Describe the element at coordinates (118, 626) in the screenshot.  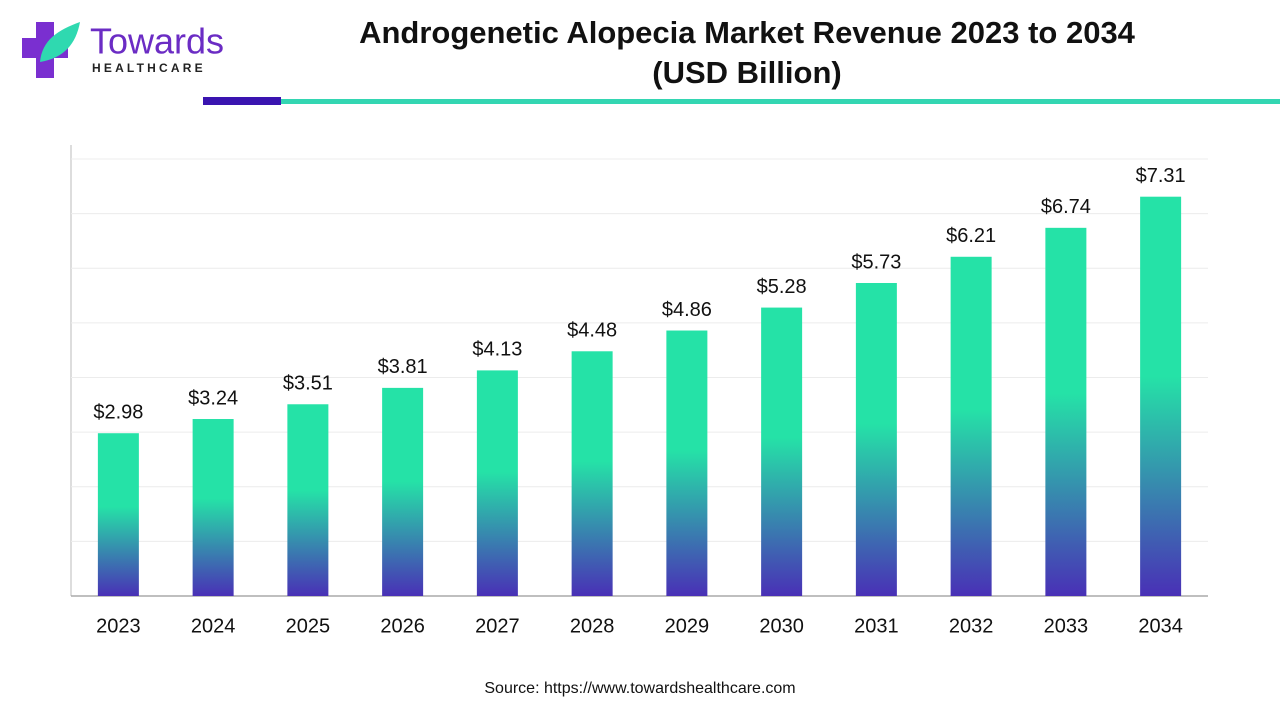
I see `x-tick-label: 2023` at that location.